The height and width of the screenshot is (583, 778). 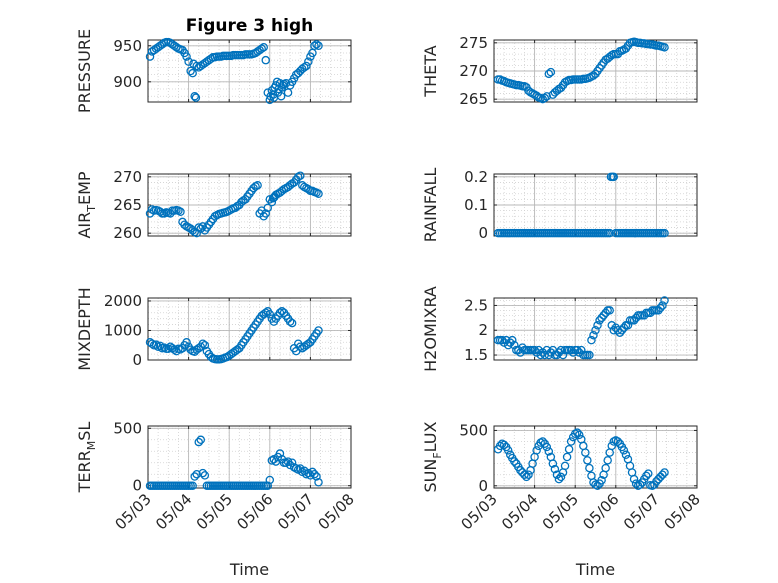 I want to click on y-tick-label: 2.5, so click(x=476, y=305).